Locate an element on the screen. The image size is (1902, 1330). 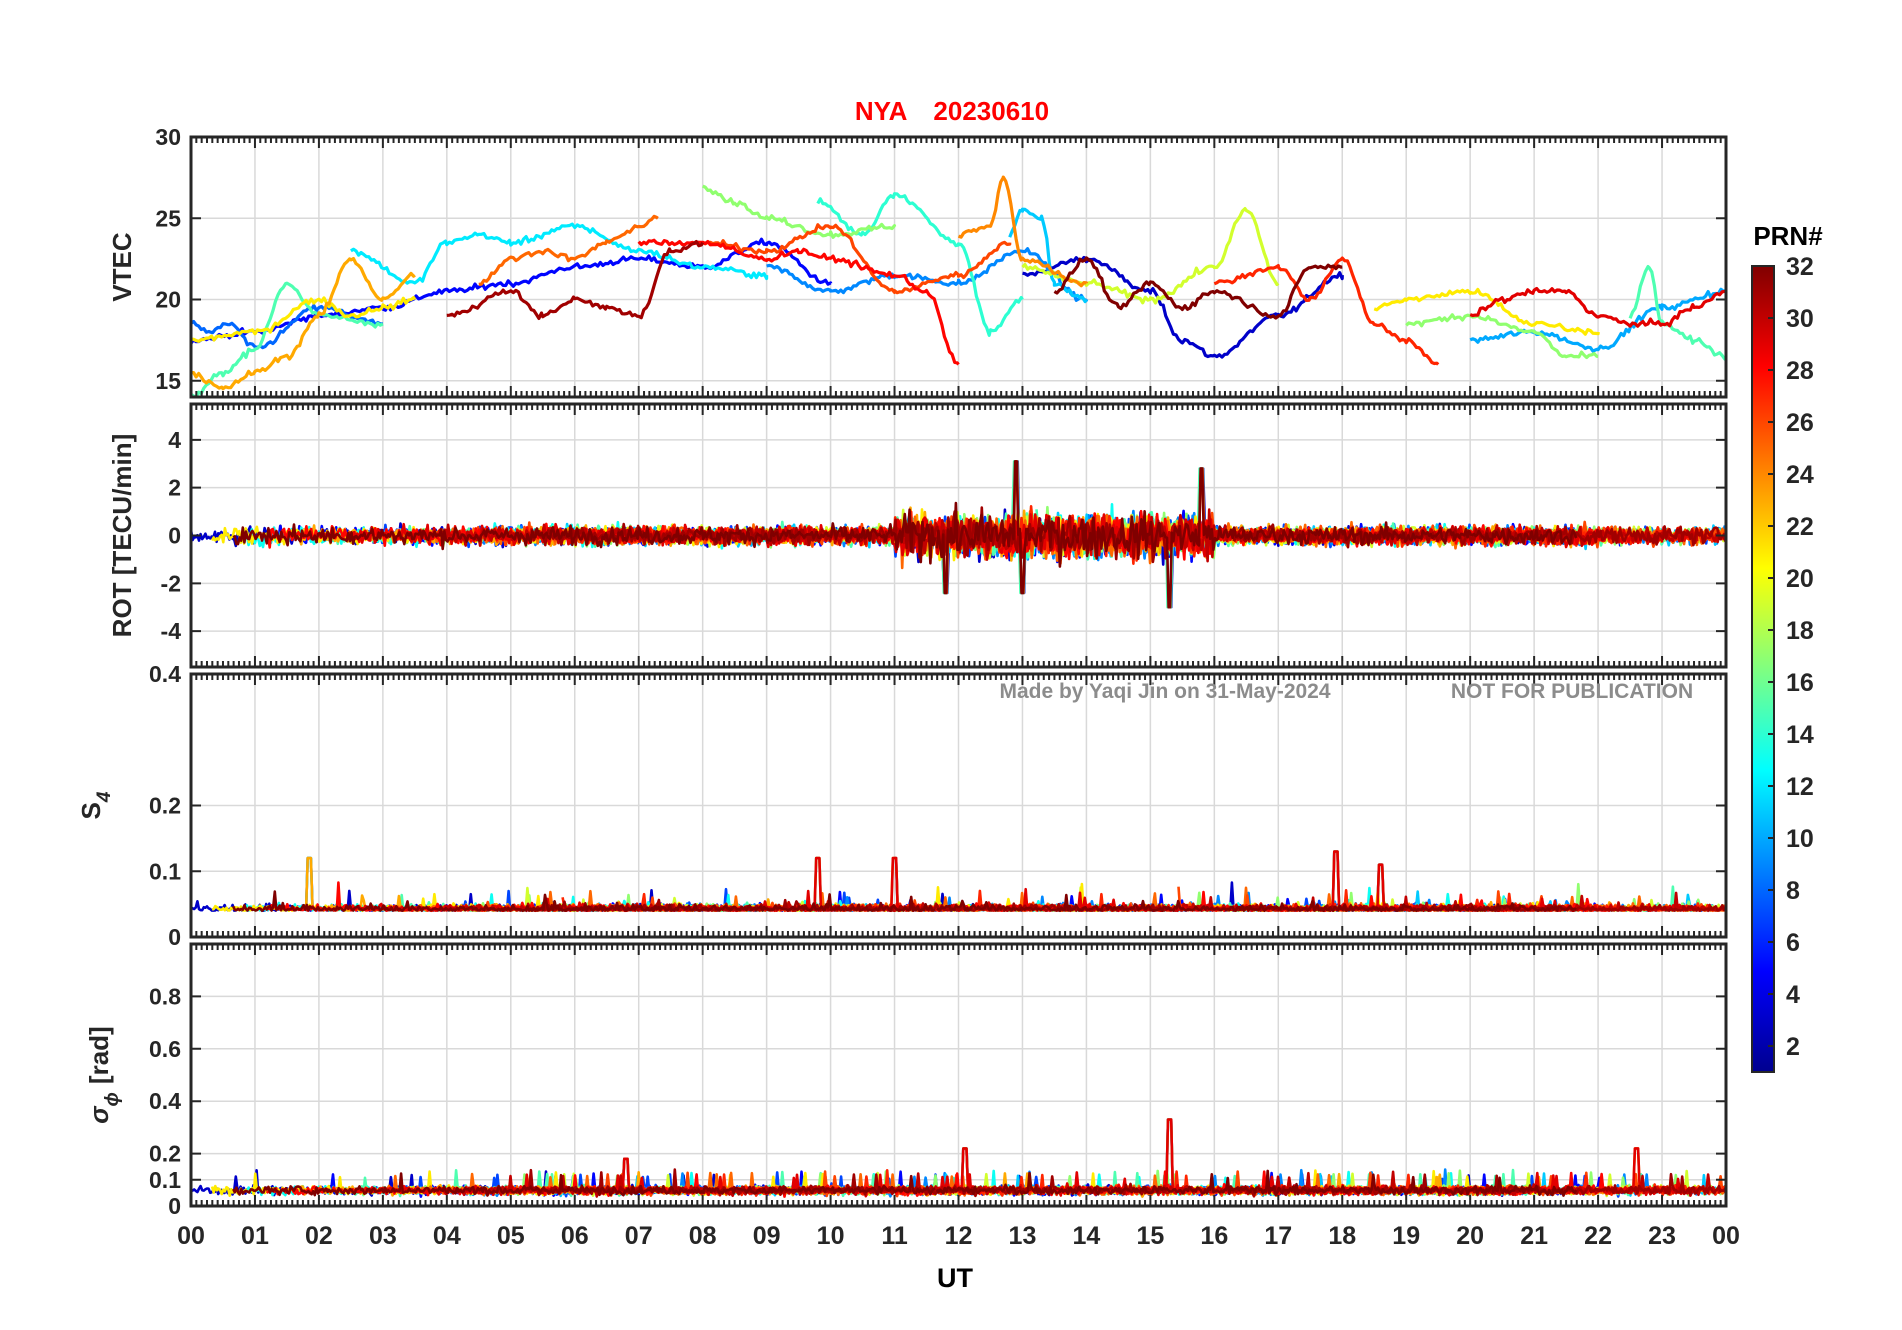
vtec-y-tick-label: 20 is located at coordinates (168, 300).